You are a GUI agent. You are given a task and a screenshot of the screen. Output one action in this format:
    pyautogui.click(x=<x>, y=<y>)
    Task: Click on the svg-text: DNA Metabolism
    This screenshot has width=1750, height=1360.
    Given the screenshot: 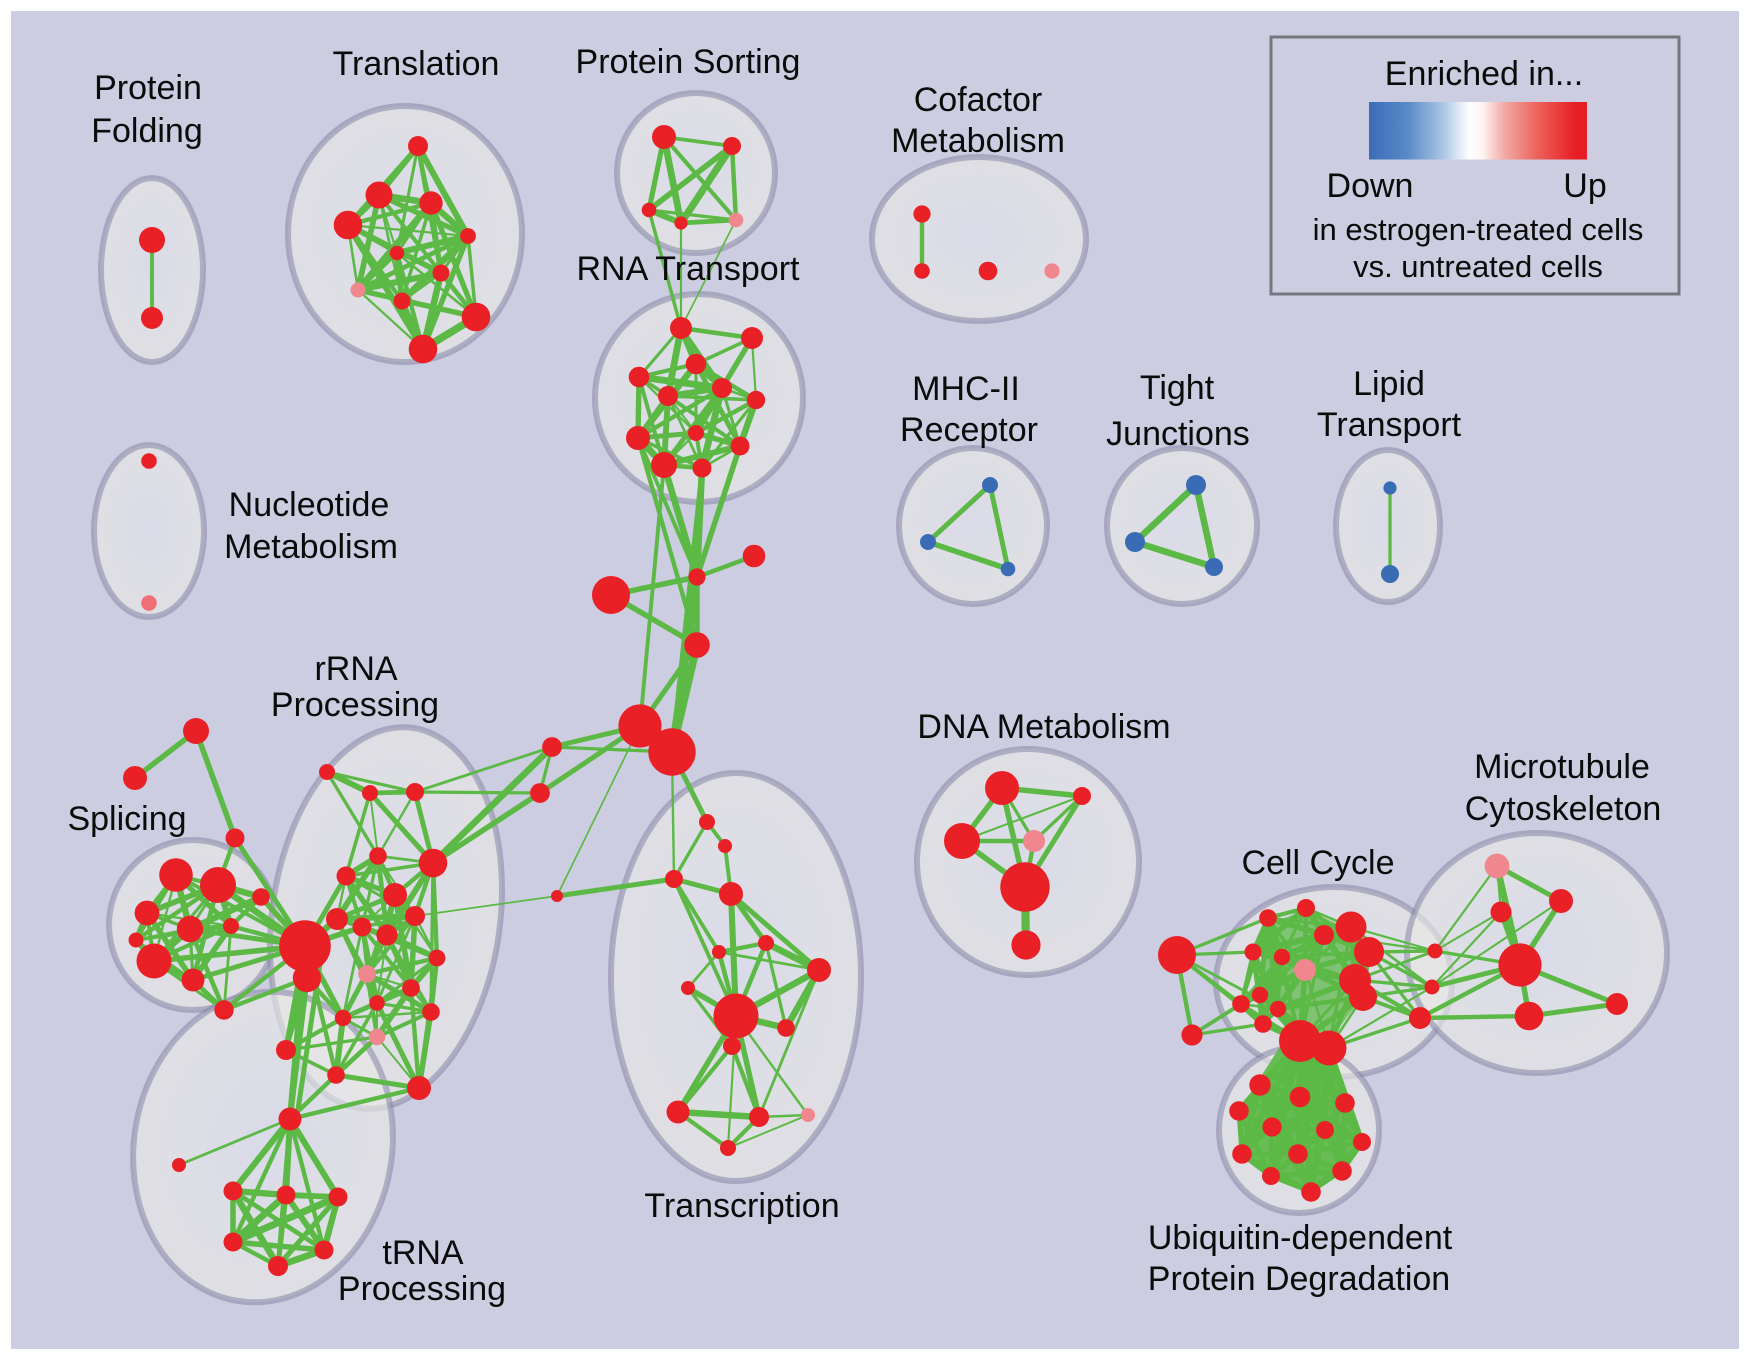 What is the action you would take?
    pyautogui.click(x=1043, y=727)
    